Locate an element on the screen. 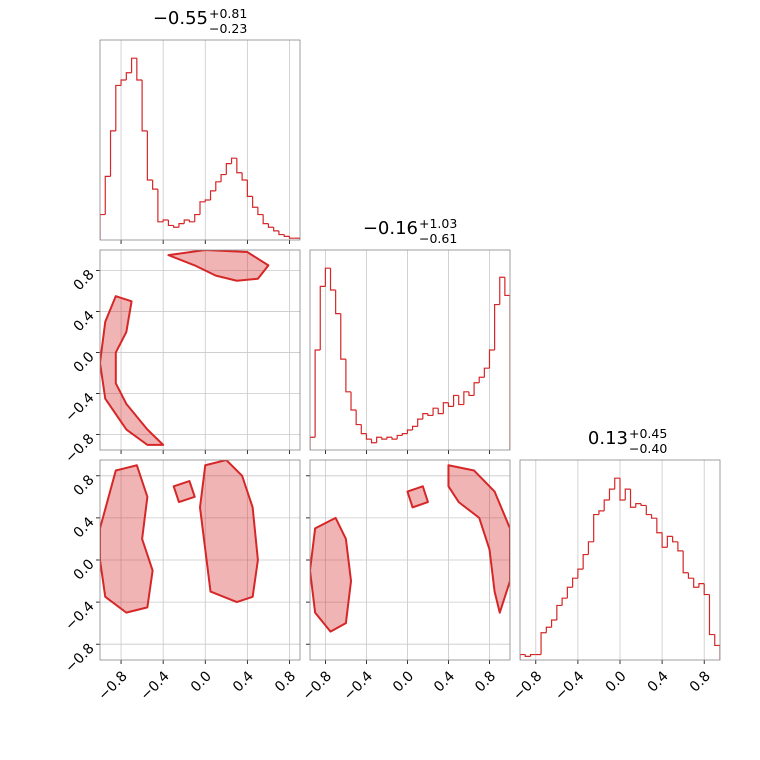  panel: −0.8 −0.4 0.0 0.4 0.8−0.8−0.40.00.40.8 is located at coordinates (181, 581).